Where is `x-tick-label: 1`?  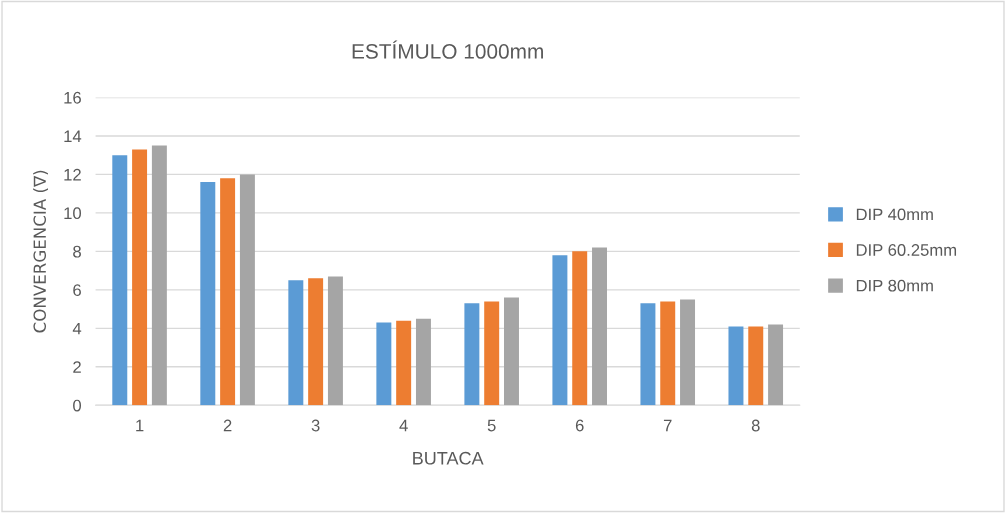 x-tick-label: 1 is located at coordinates (140, 425).